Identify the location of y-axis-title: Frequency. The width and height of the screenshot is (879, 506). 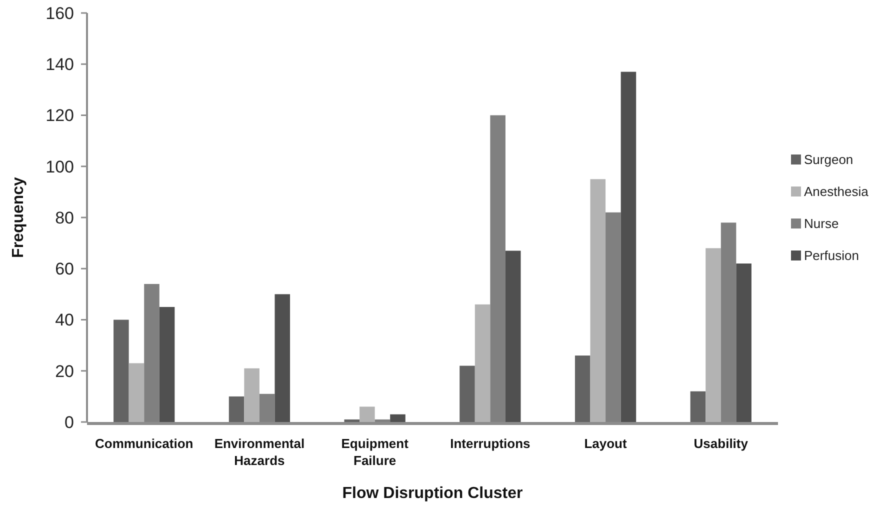
(18, 217).